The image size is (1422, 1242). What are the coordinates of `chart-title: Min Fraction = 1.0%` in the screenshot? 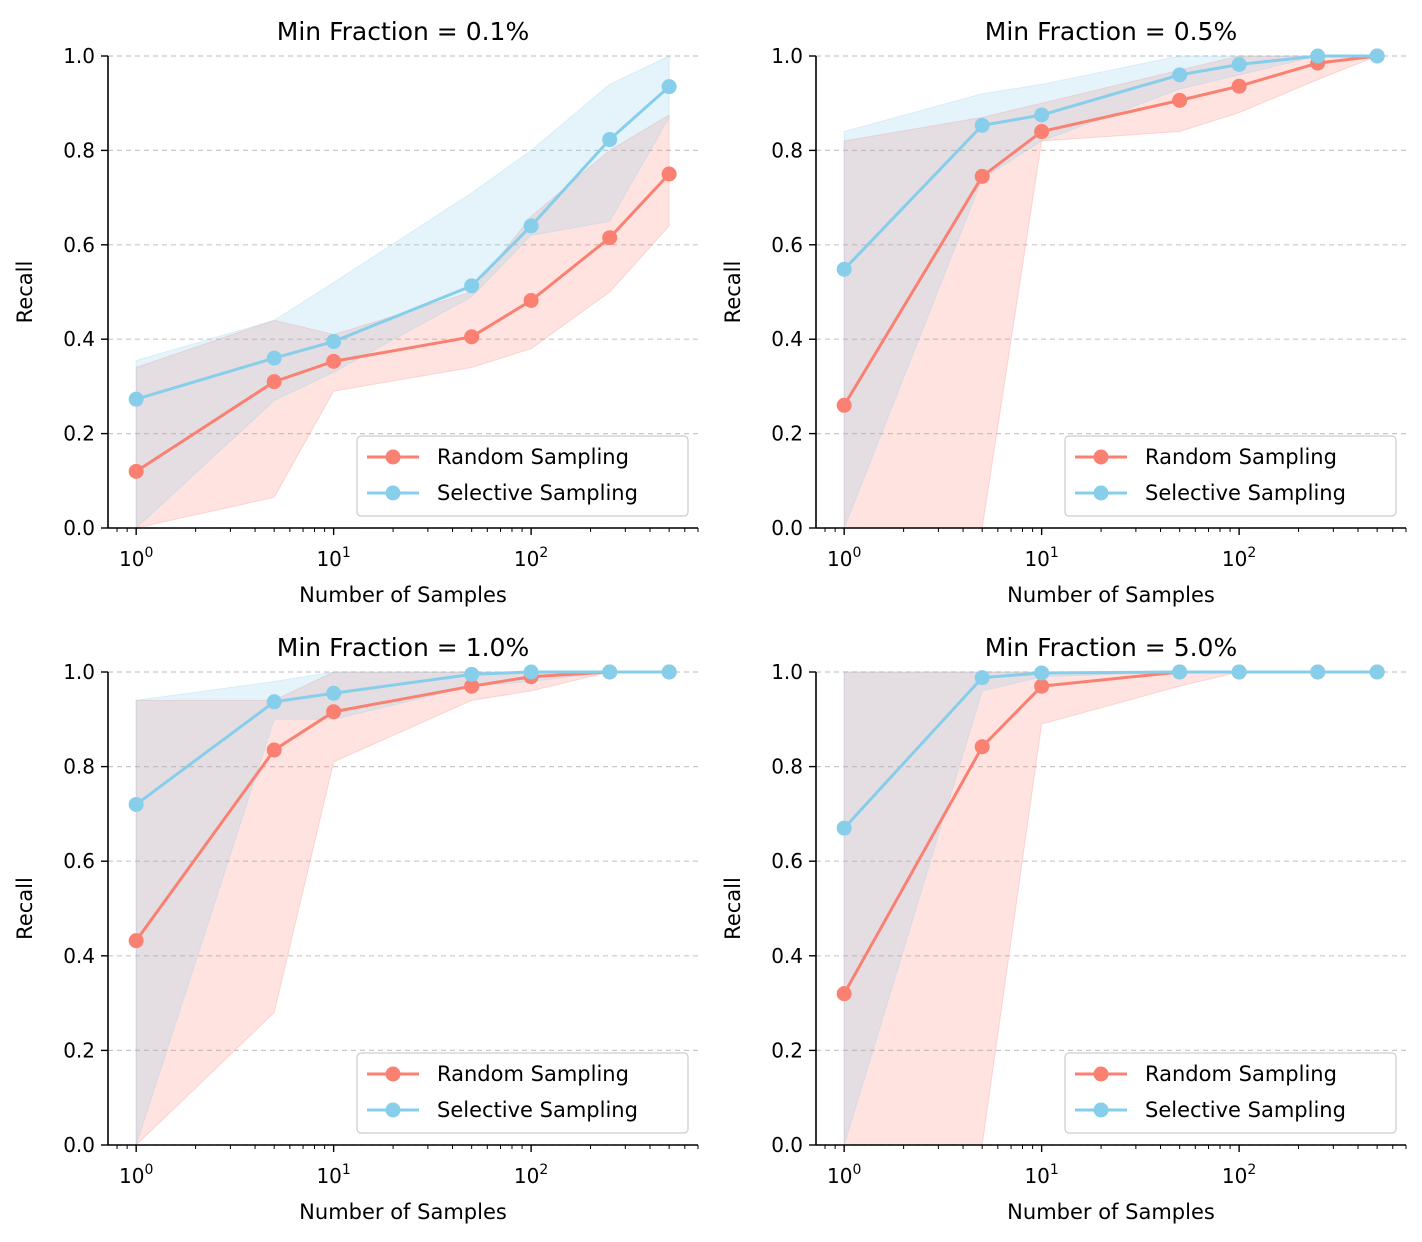 It's located at (403, 647).